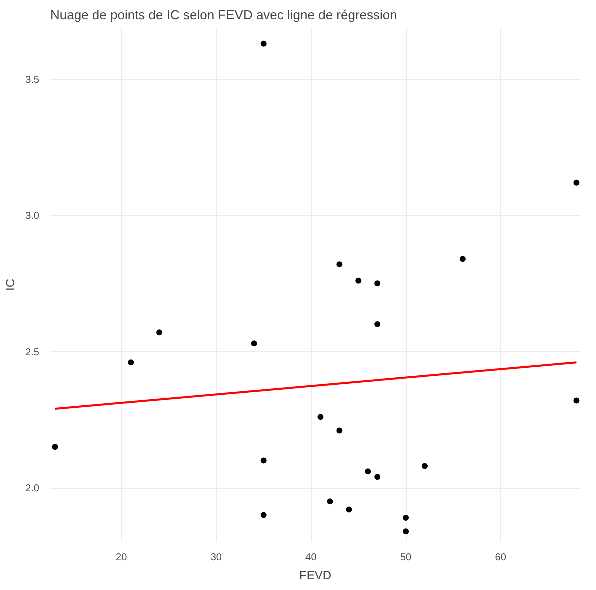 The width and height of the screenshot is (596, 590). I want to click on x-tick-label: 40, so click(312, 558).